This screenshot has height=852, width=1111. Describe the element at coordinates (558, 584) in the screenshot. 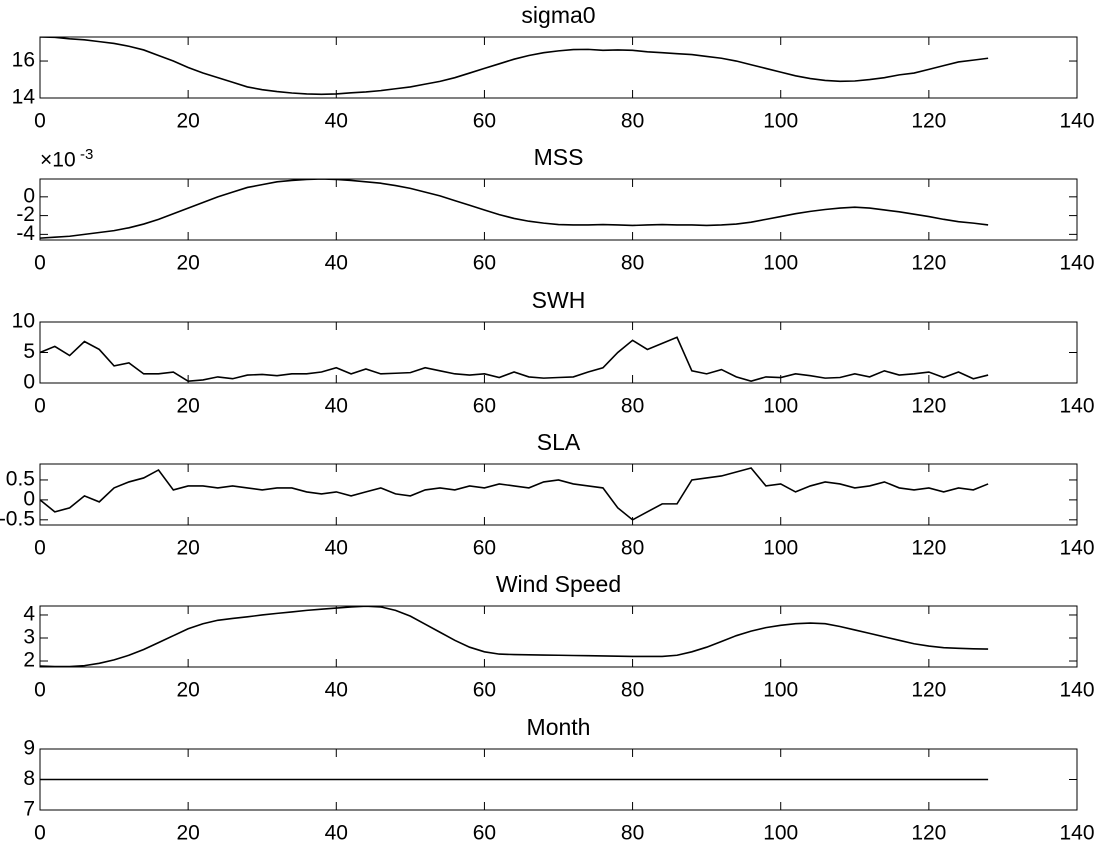

I see `subplot-title: Wind Speed` at that location.